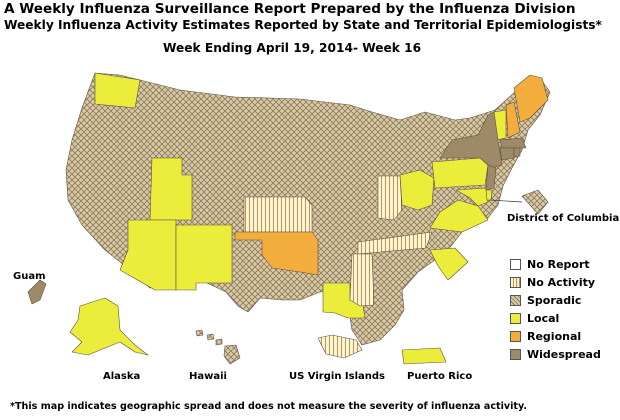  What do you see at coordinates (29, 276) in the screenshot?
I see `label-guam: Guam` at bounding box center [29, 276].